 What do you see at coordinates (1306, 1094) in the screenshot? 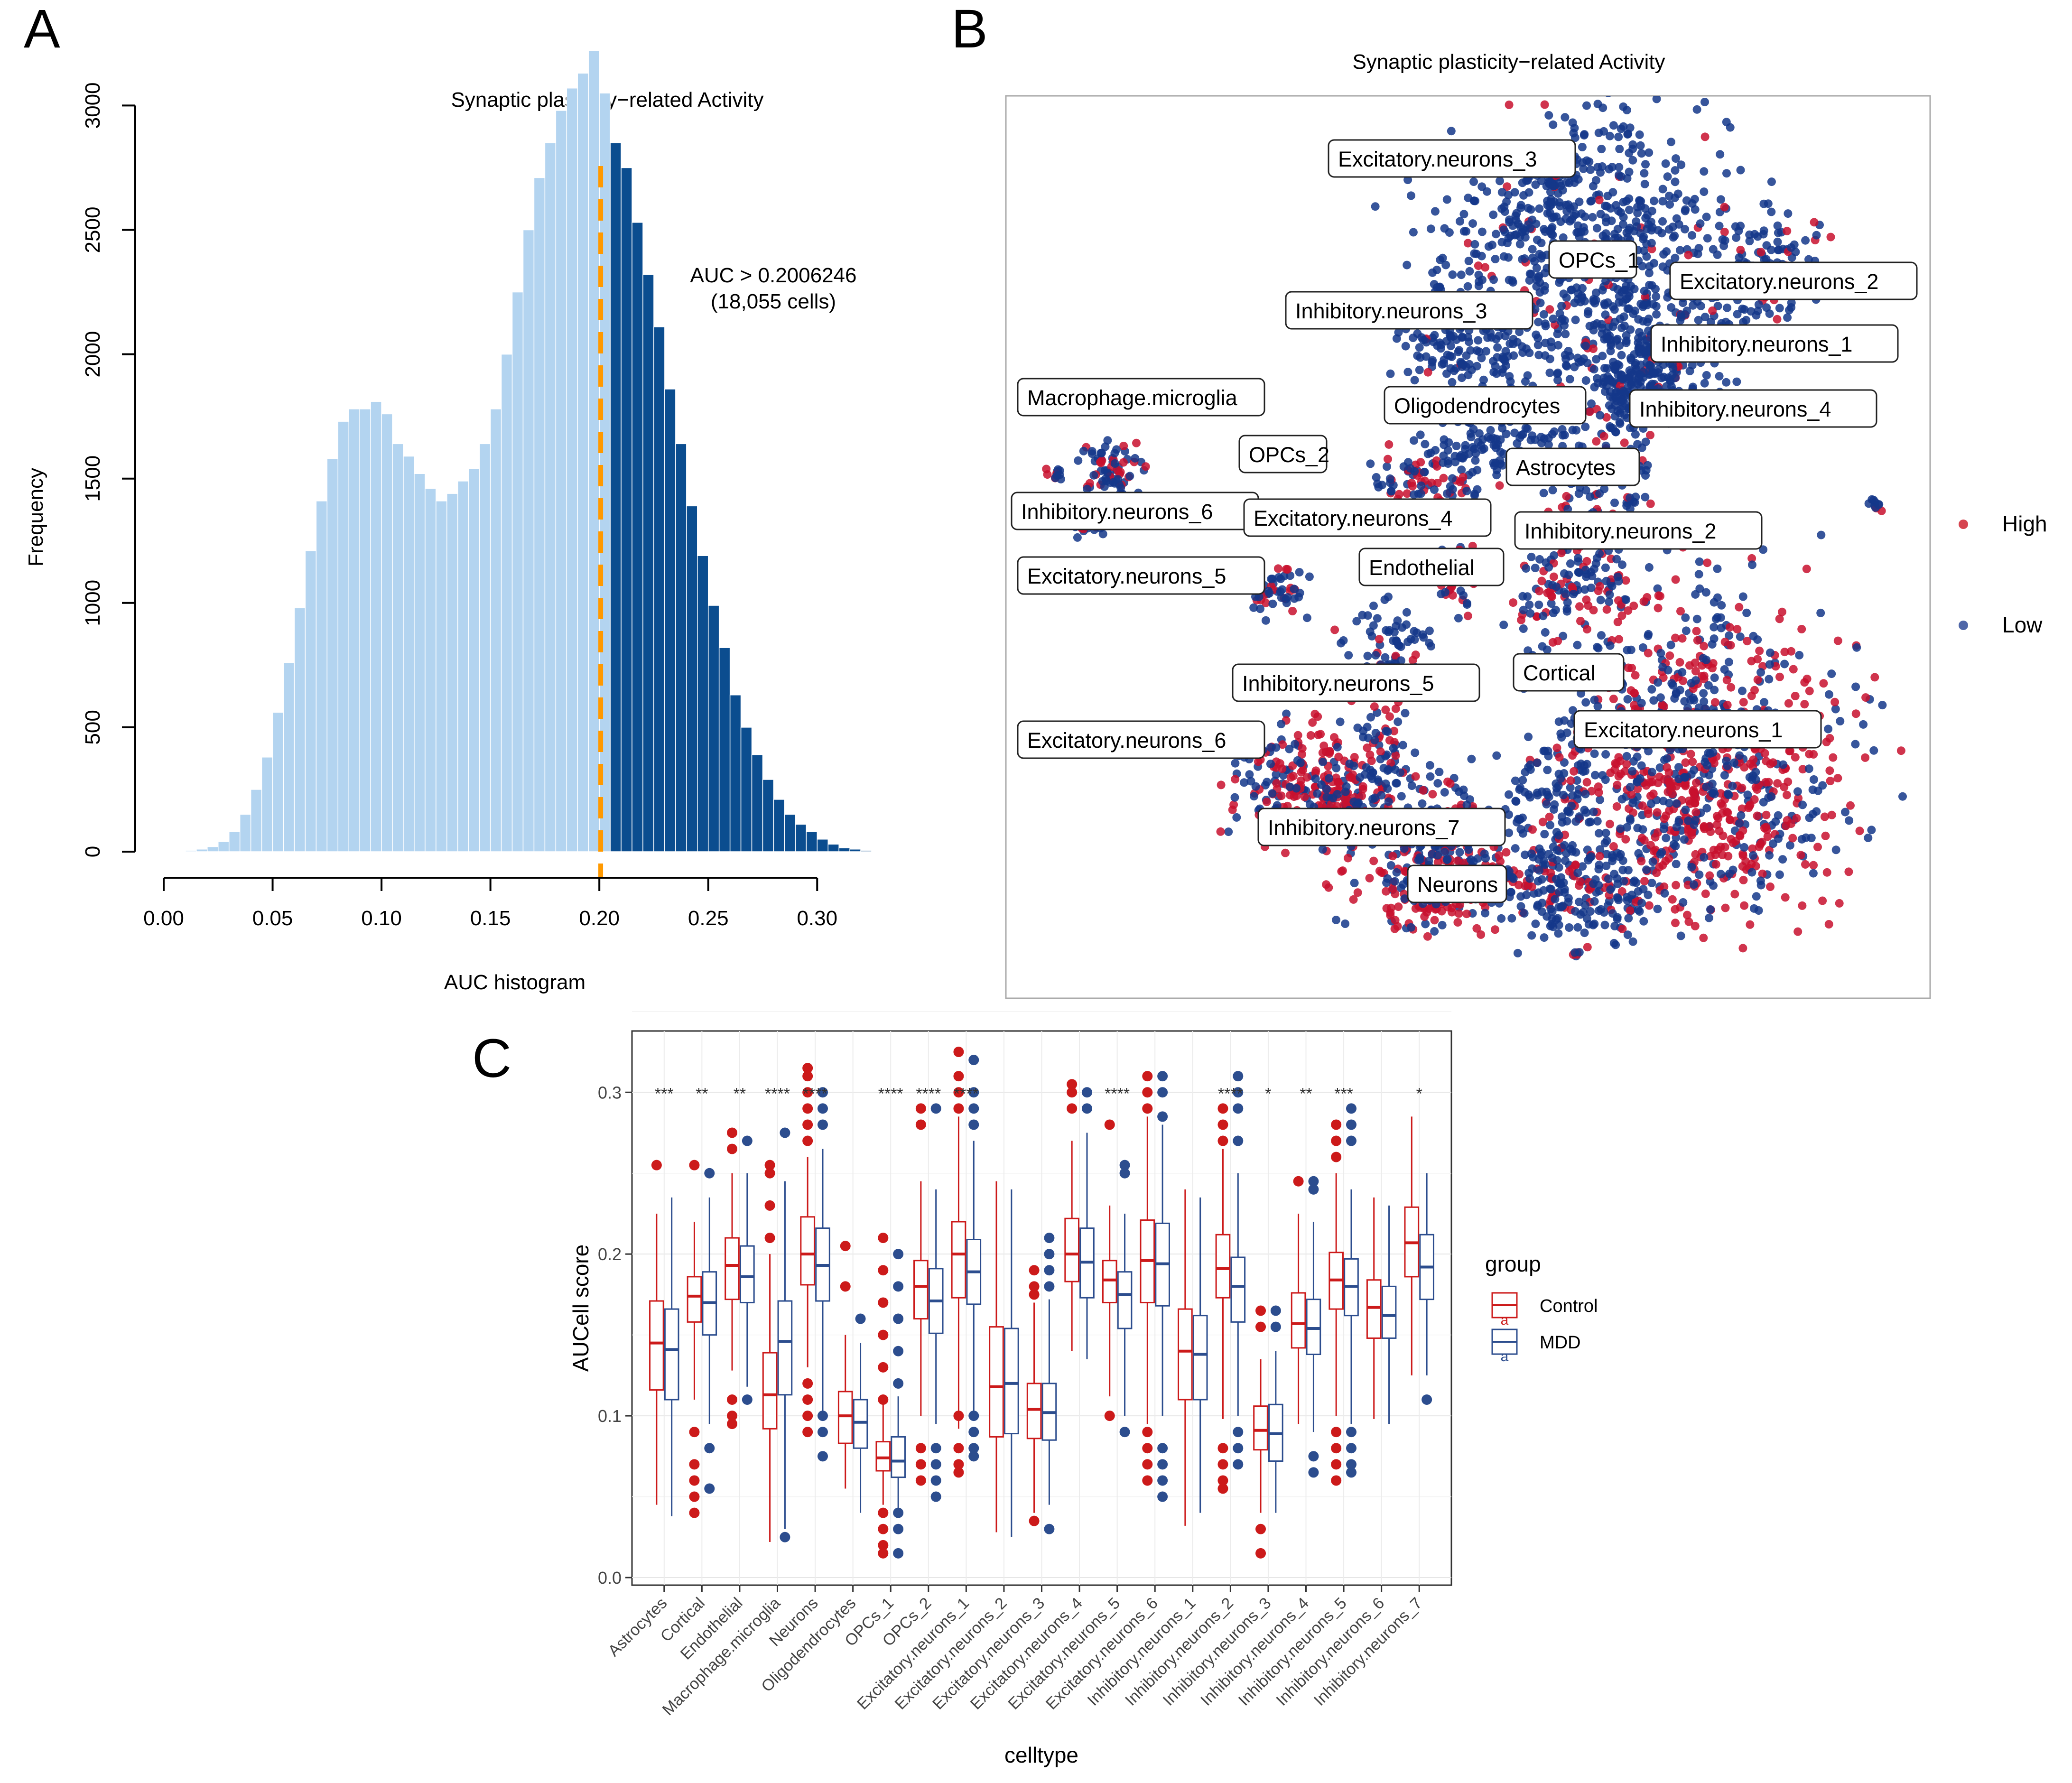
I see `significance-mark: **` at bounding box center [1306, 1094].